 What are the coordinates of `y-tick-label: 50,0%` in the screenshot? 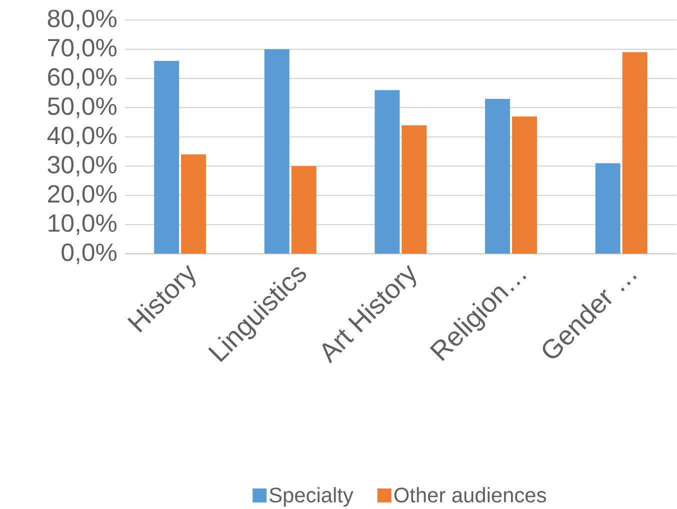 It's located at (82, 108).